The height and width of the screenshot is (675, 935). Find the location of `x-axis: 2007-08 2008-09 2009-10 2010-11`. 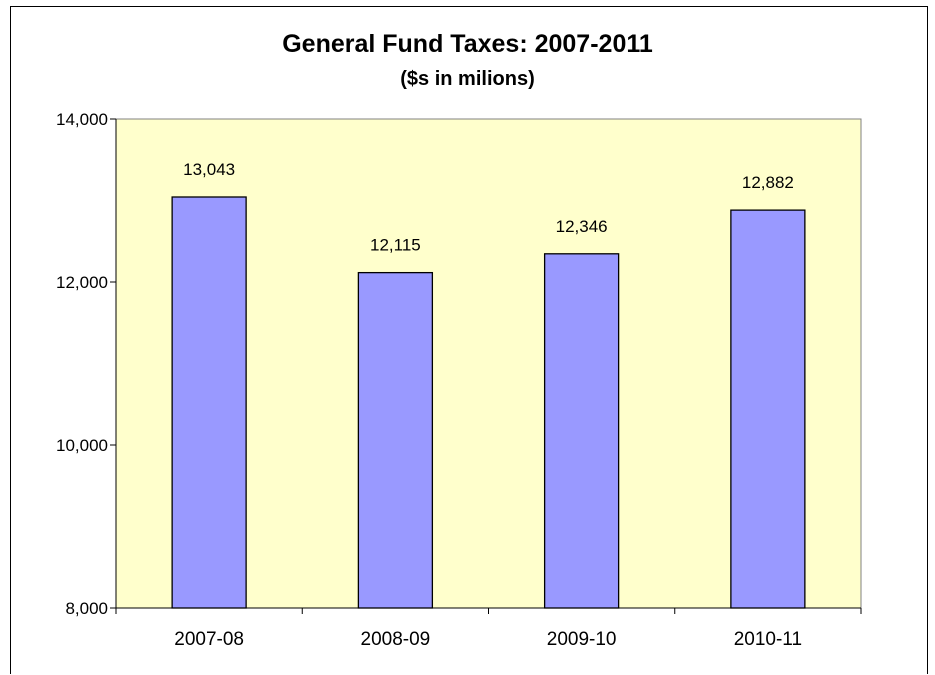

x-axis: 2007-08 2008-09 2009-10 2010-11 is located at coordinates (488, 628).